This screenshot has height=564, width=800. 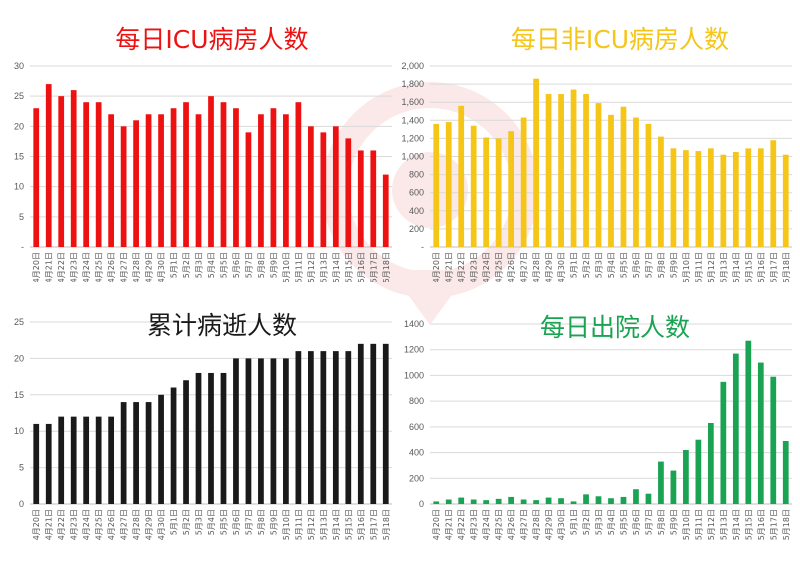 What do you see at coordinates (414, 324) in the screenshot?
I see `y-tick-label: 1400` at bounding box center [414, 324].